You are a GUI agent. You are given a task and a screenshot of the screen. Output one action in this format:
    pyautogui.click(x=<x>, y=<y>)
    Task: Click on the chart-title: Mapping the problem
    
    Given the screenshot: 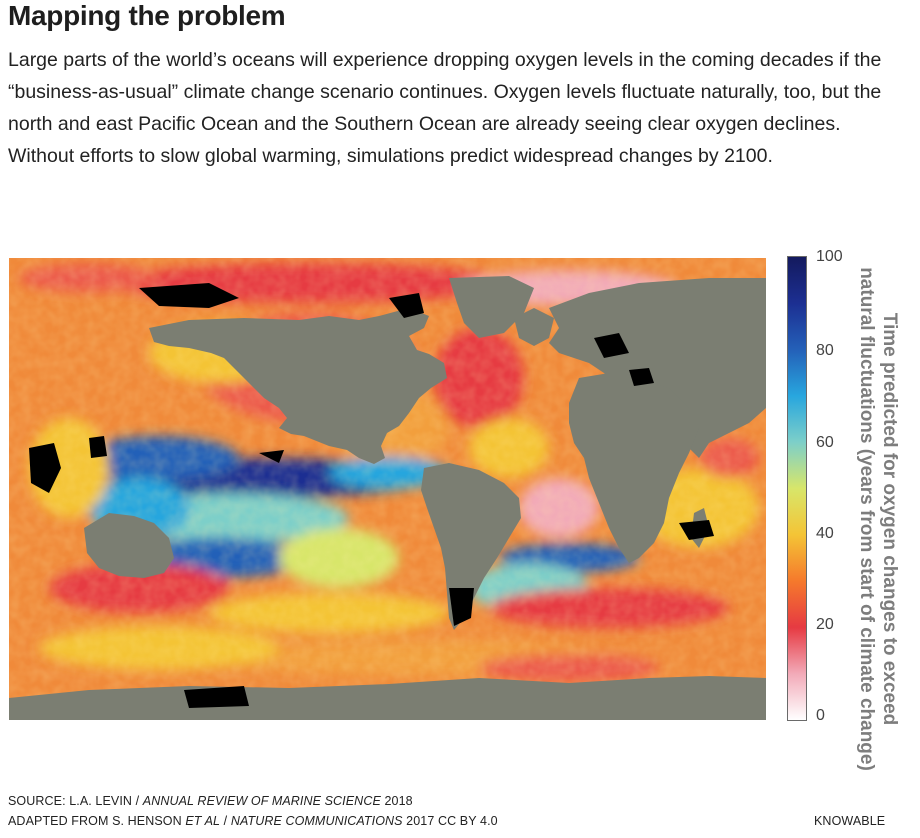 What is the action you would take?
    pyautogui.click(x=147, y=15)
    